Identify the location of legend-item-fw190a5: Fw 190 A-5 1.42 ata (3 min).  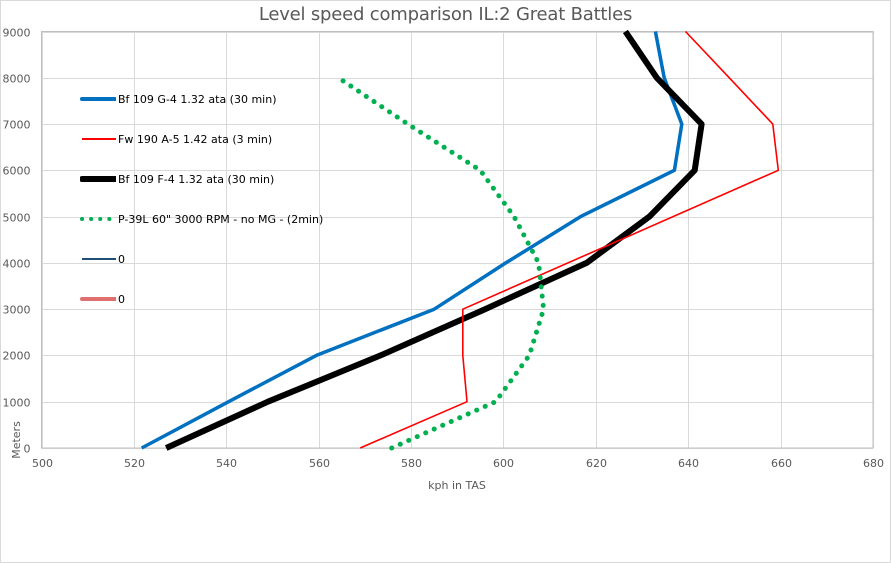
(176, 139).